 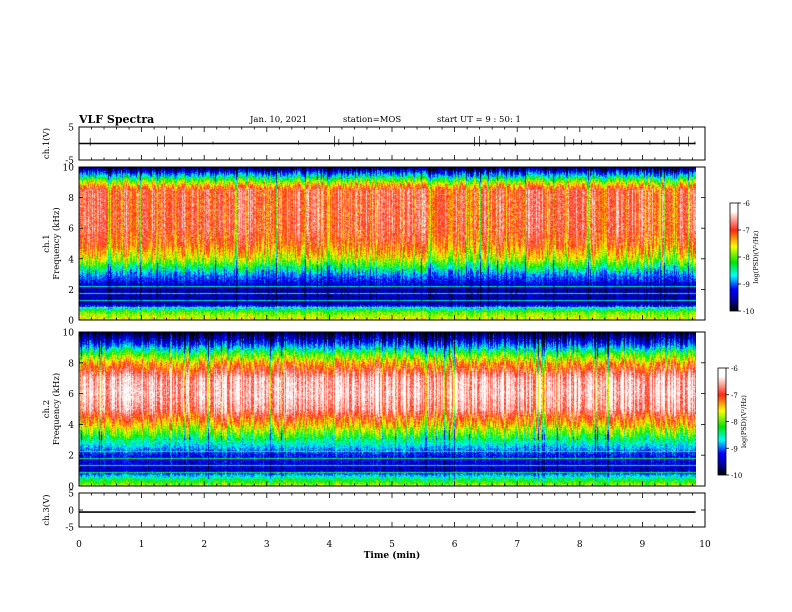 I want to click on colorbar-ch2, so click(x=722, y=421).